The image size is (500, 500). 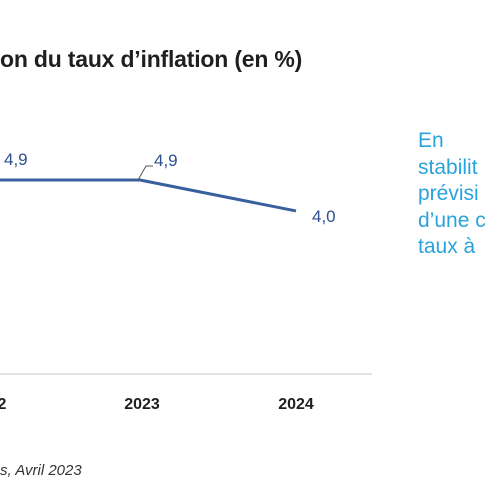 I want to click on chart-title: on du taux d’inflation (en %), so click(x=151, y=59).